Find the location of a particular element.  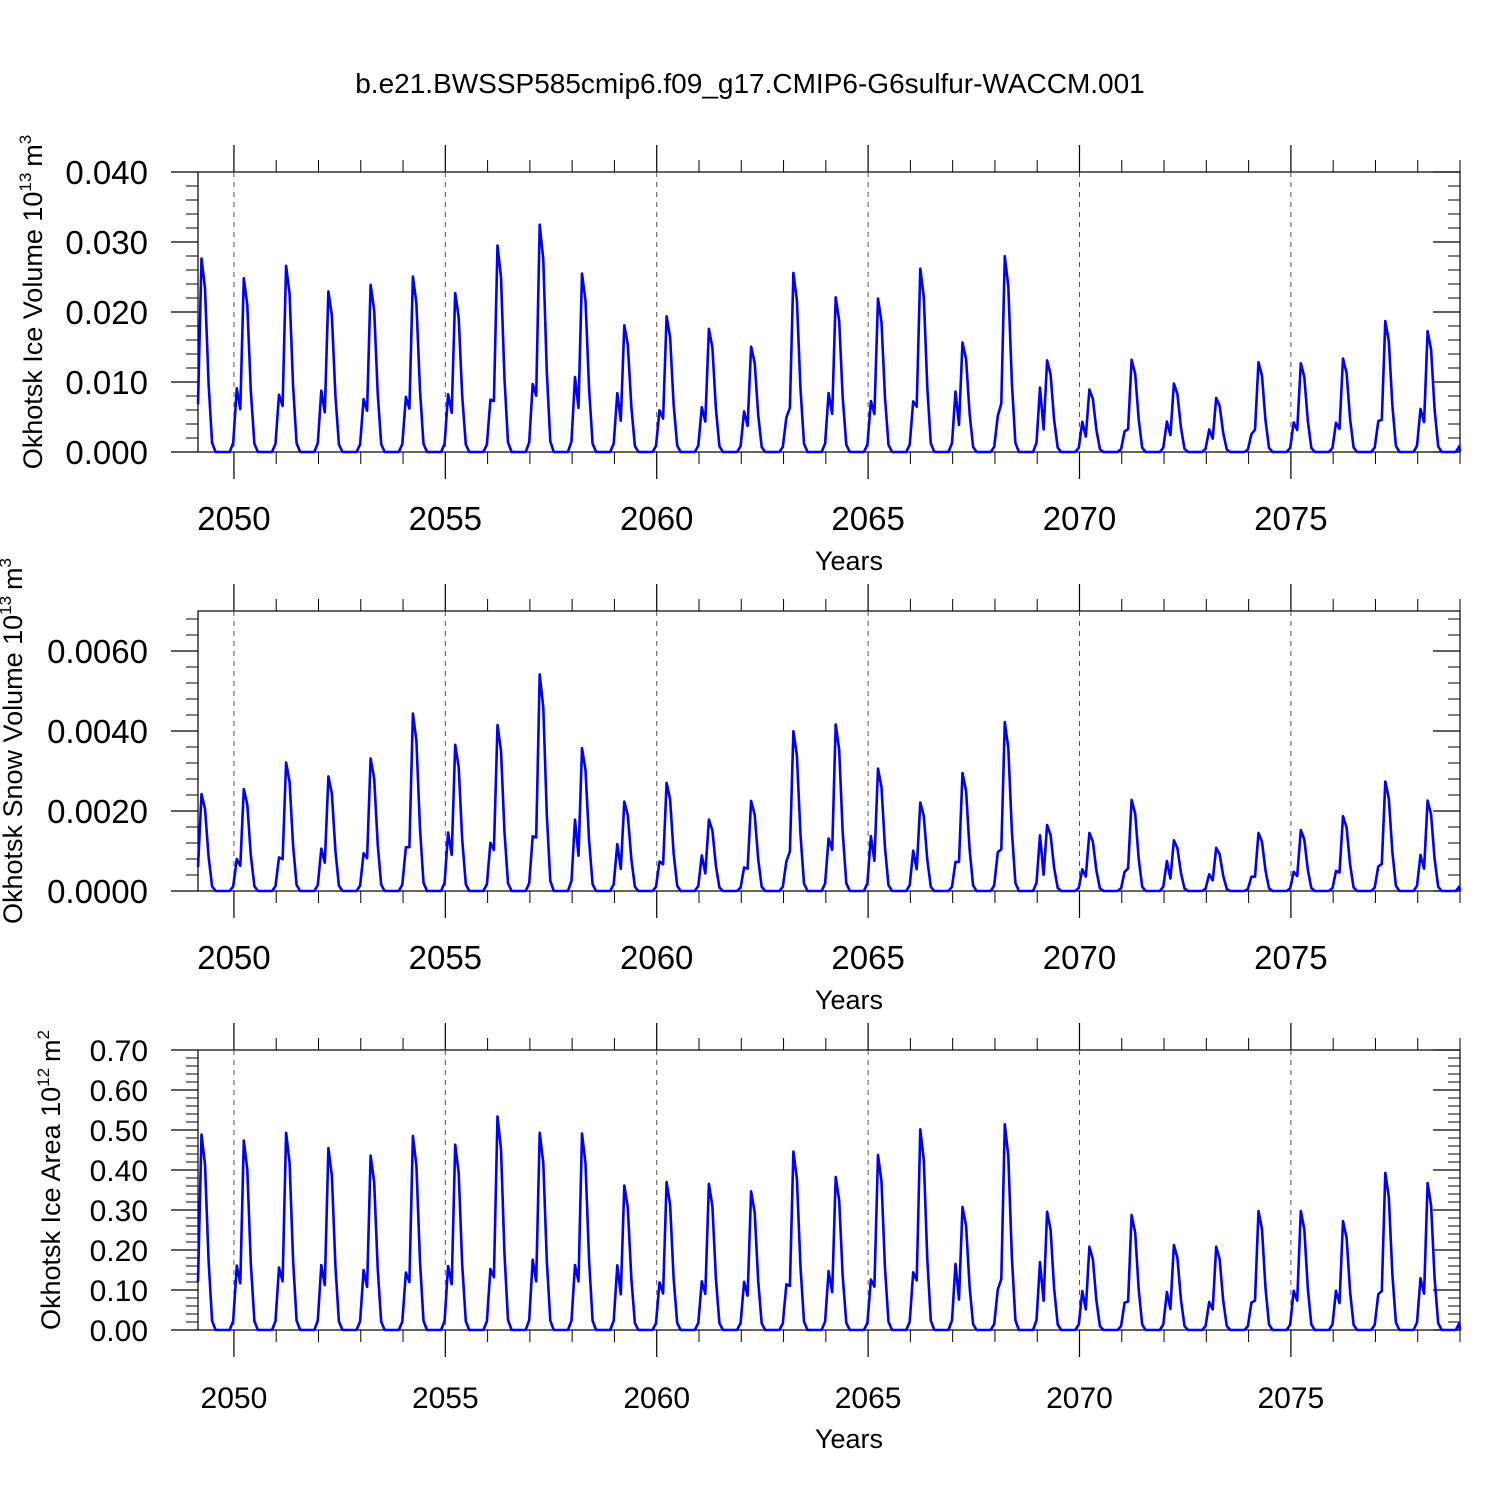

y-tick-label: 0.70 is located at coordinates (119, 1051).